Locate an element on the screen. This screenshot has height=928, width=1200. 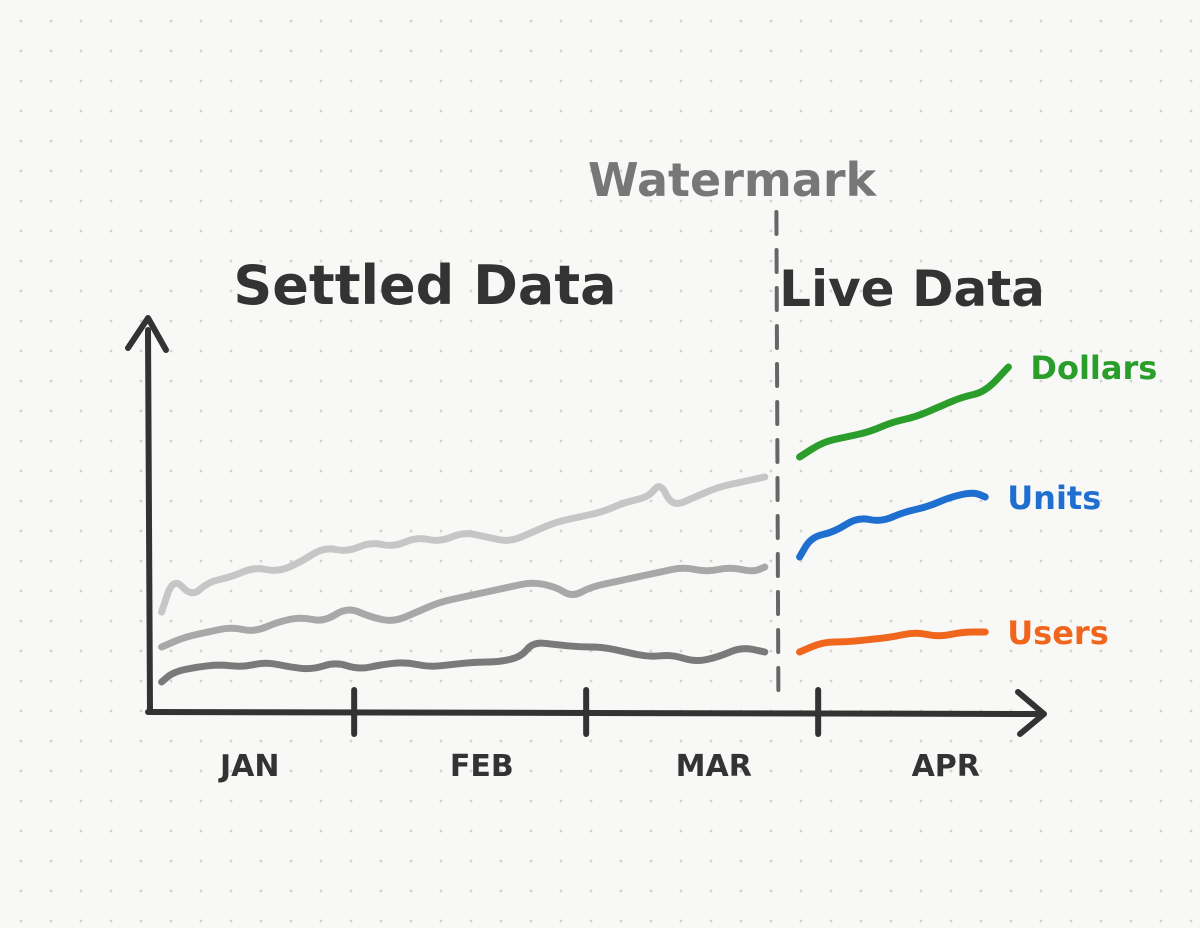
x-axis-ticks is located at coordinates (586, 712).